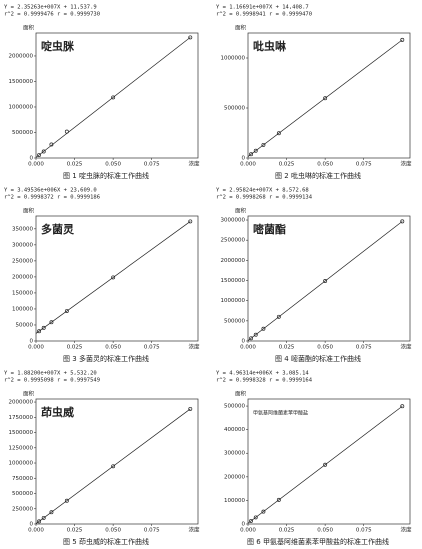 This screenshot has width=422, height=549. I want to click on caption: 图 3 多菌灵的标准工作曲线, so click(106, 358).